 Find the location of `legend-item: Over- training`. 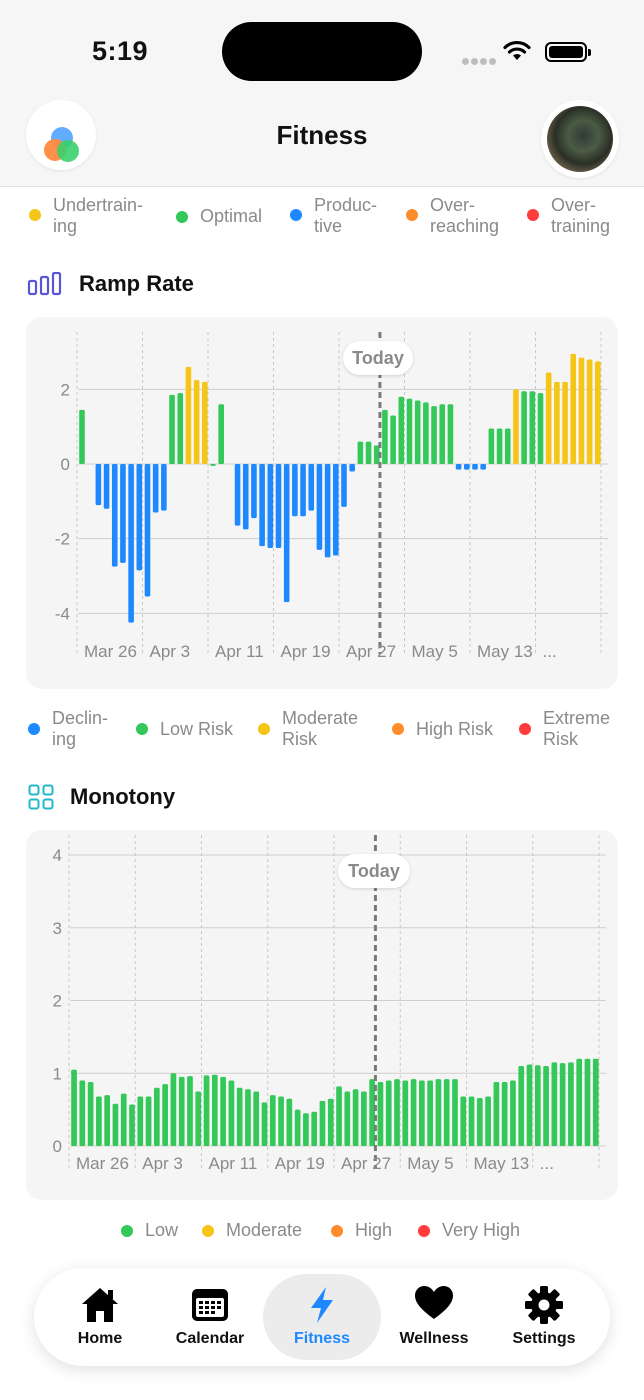

legend-item: Over- training is located at coordinates (568, 216).